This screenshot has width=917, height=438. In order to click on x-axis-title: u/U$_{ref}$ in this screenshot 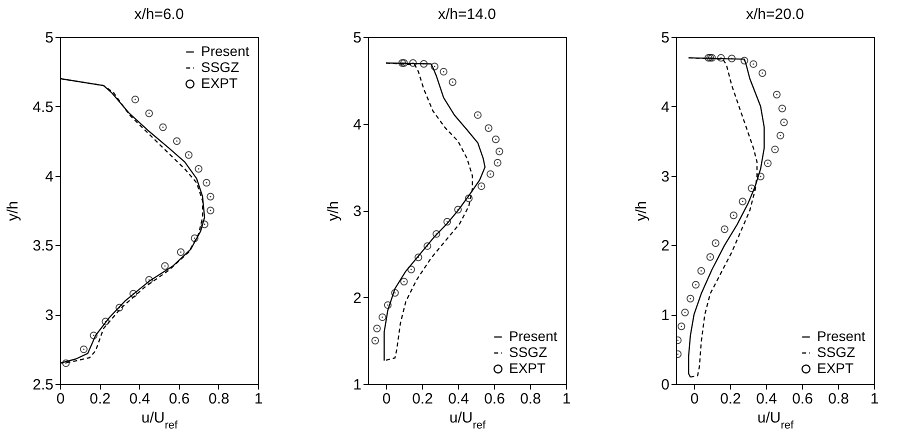, I will do `click(160, 421)`.